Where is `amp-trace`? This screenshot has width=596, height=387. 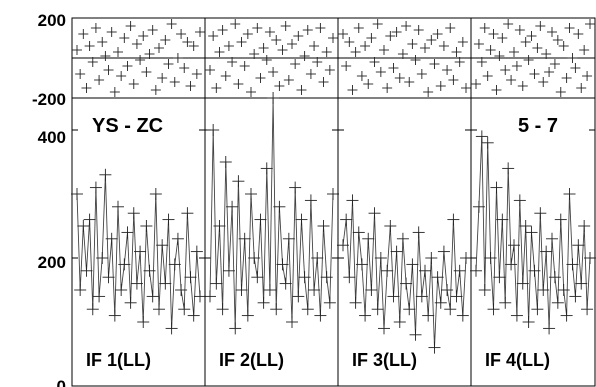 amp-trace is located at coordinates (404, 274).